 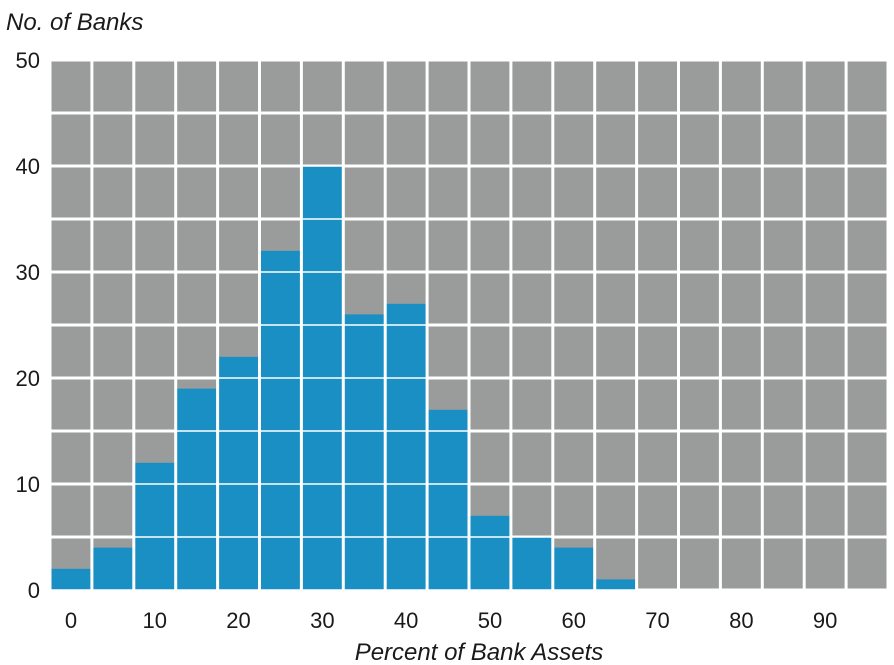 I want to click on y-tick-label: 20, so click(x=28, y=378).